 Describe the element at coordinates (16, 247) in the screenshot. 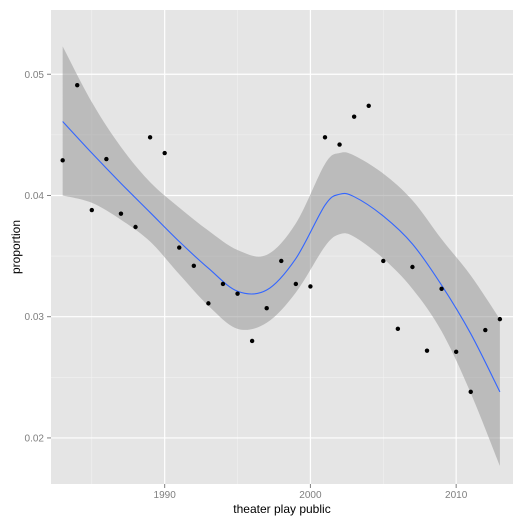

I see `y-axis-title: proportion` at that location.